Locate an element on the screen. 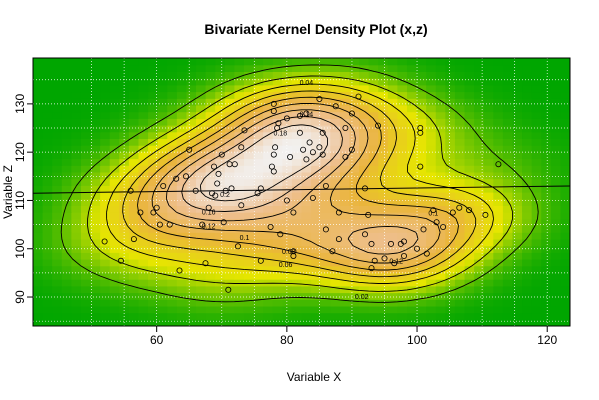 The image size is (599, 400). y-axis-label: Variable Z is located at coordinates (8, 192).